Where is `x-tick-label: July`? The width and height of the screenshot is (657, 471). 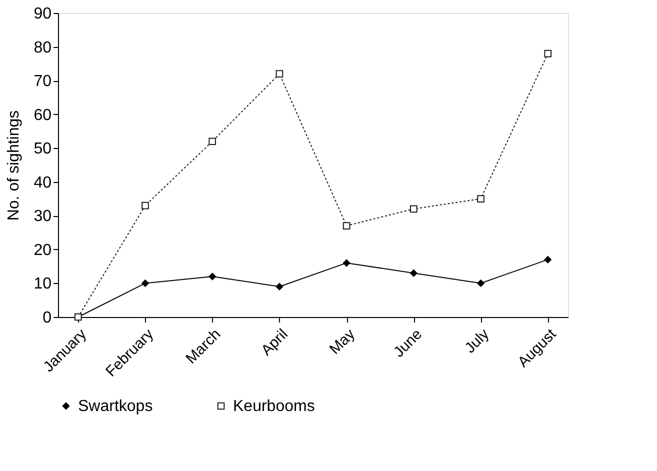
x-tick-label: July is located at coordinates (477, 341).